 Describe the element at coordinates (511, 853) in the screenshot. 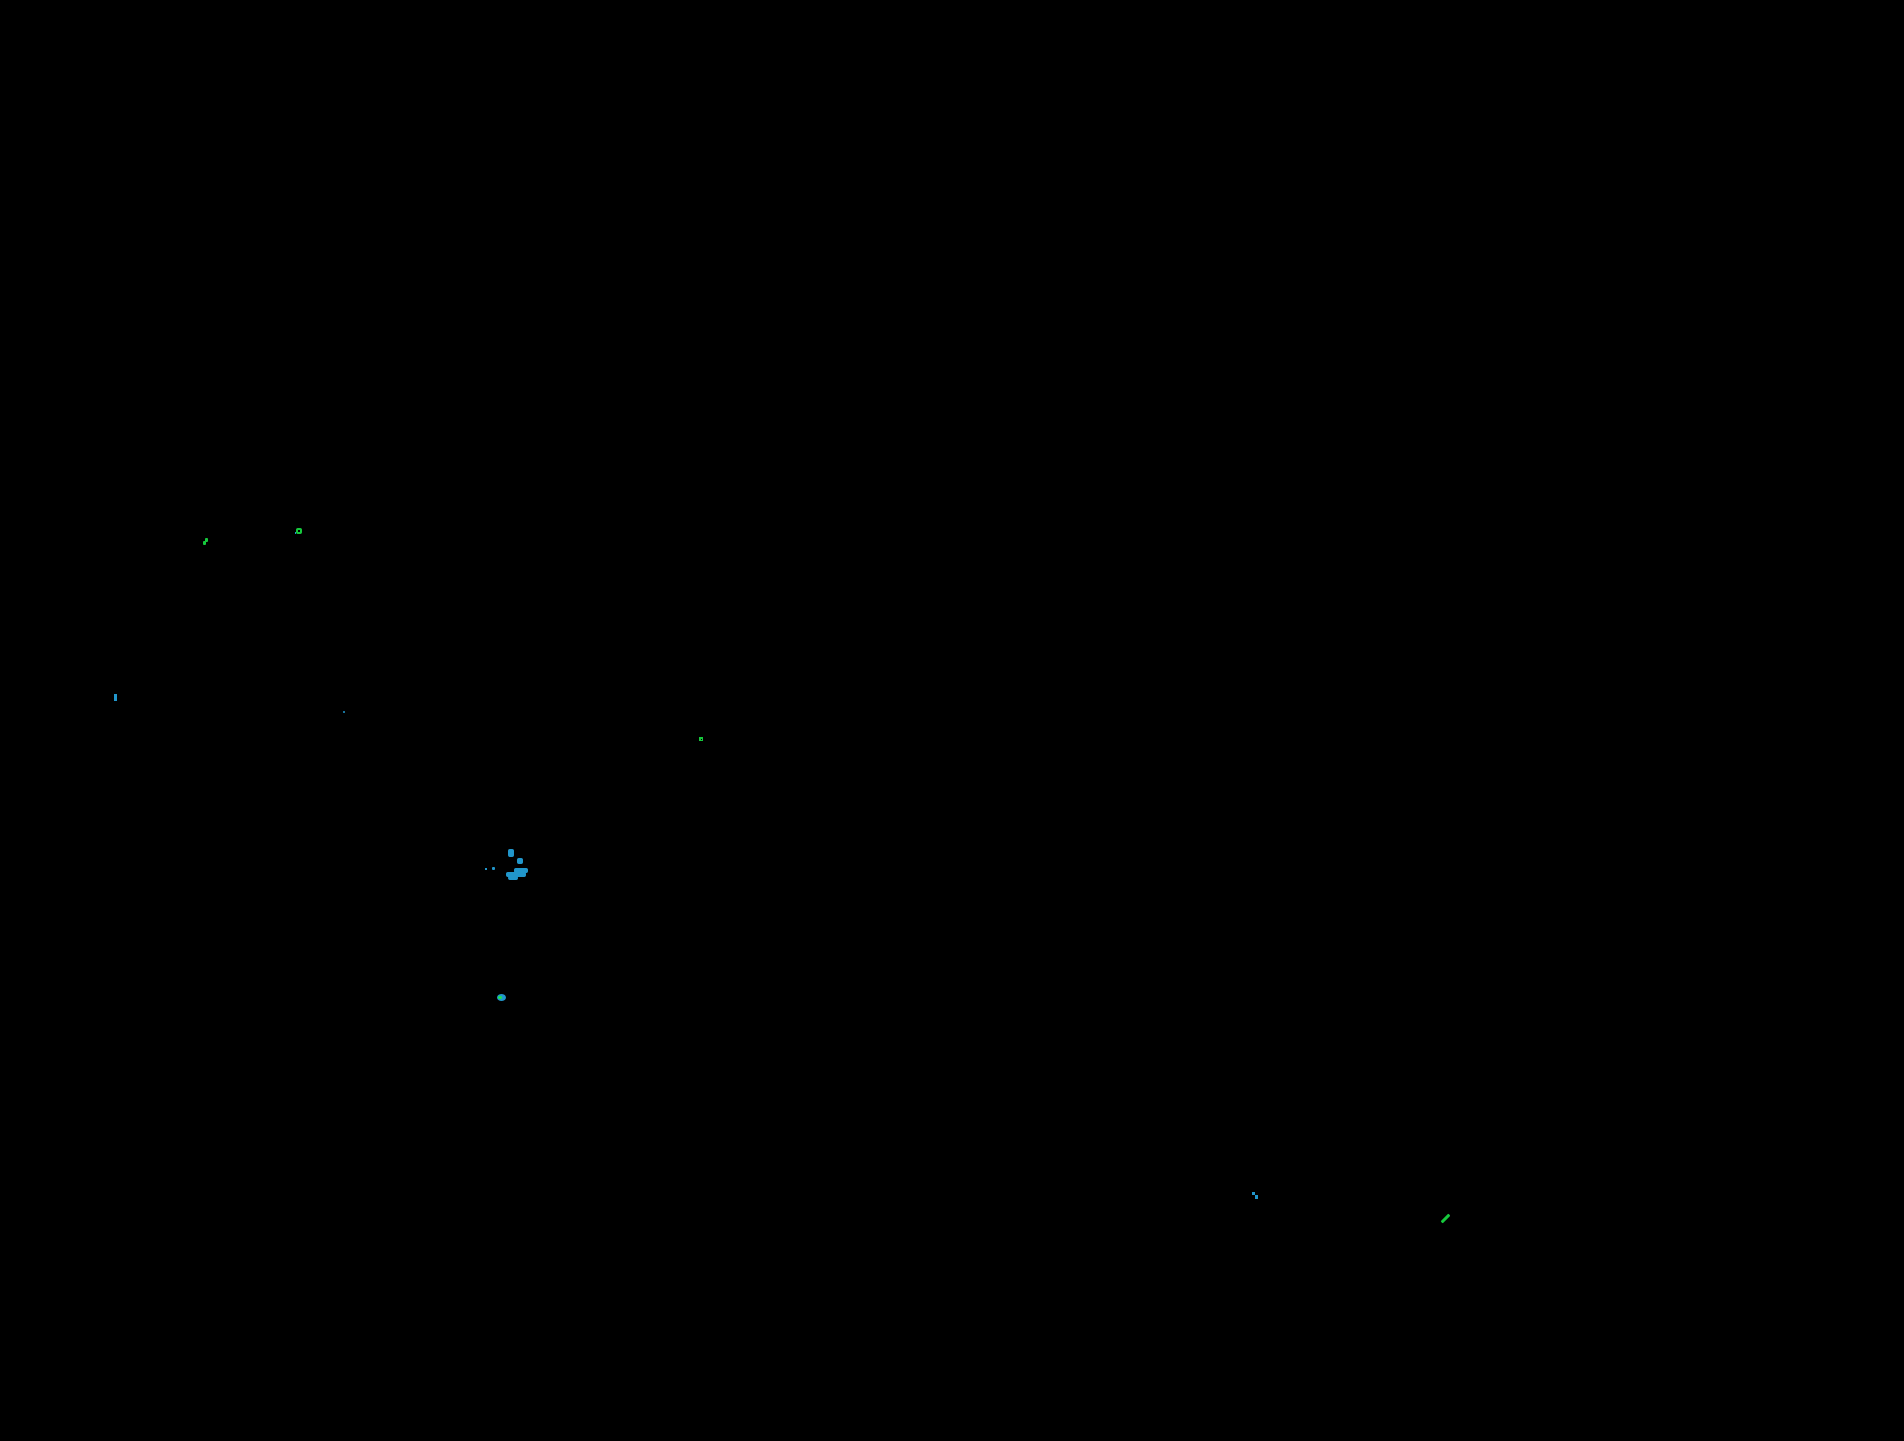

I see `blue-cluster-upper-blob` at that location.